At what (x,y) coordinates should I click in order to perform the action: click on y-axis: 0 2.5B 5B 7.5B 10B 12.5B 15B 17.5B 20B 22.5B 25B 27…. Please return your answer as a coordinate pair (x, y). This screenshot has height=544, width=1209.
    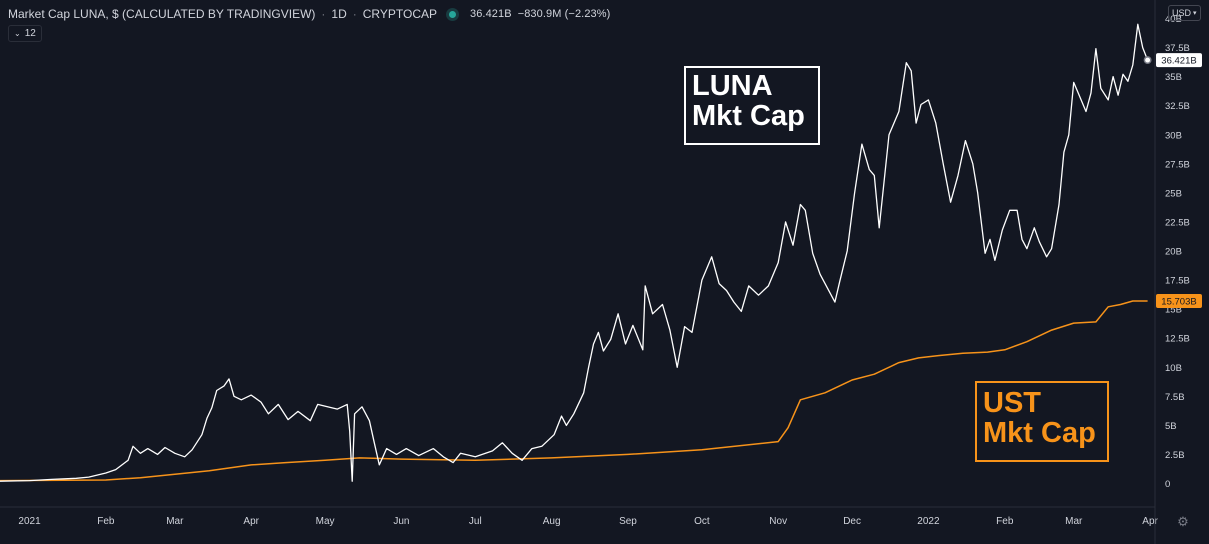
    Looking at the image, I should click on (1177, 252).